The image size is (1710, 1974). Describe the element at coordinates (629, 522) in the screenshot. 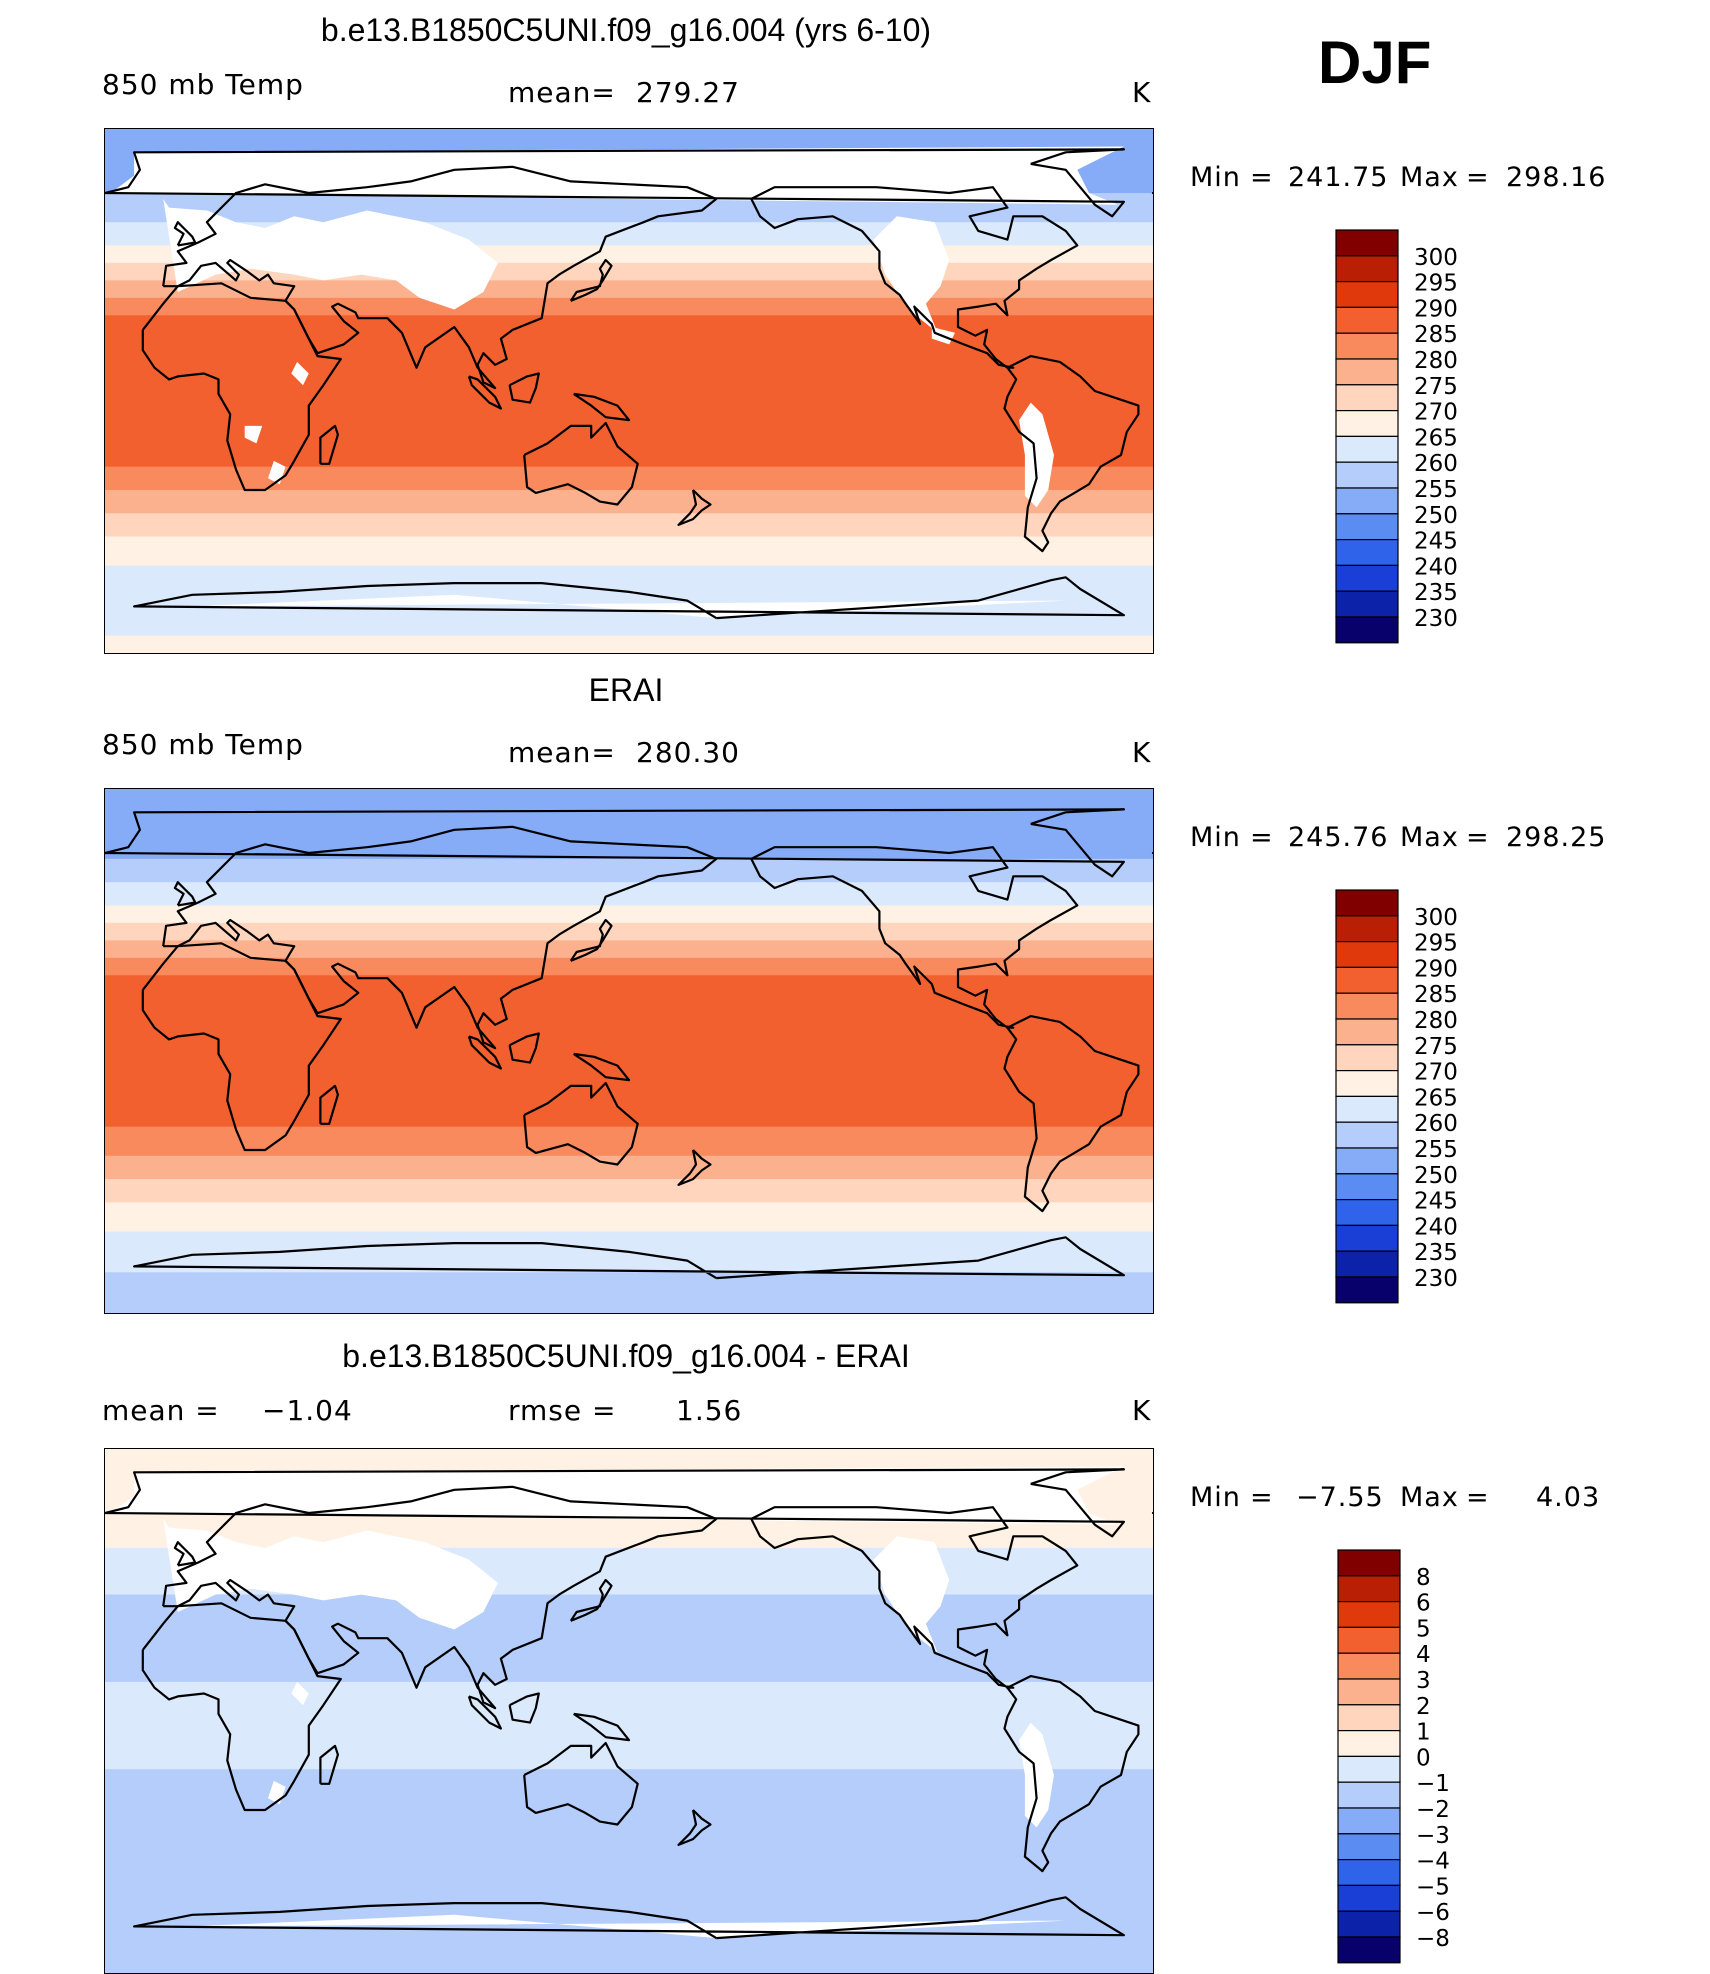

I see `model-band-lat--44` at that location.